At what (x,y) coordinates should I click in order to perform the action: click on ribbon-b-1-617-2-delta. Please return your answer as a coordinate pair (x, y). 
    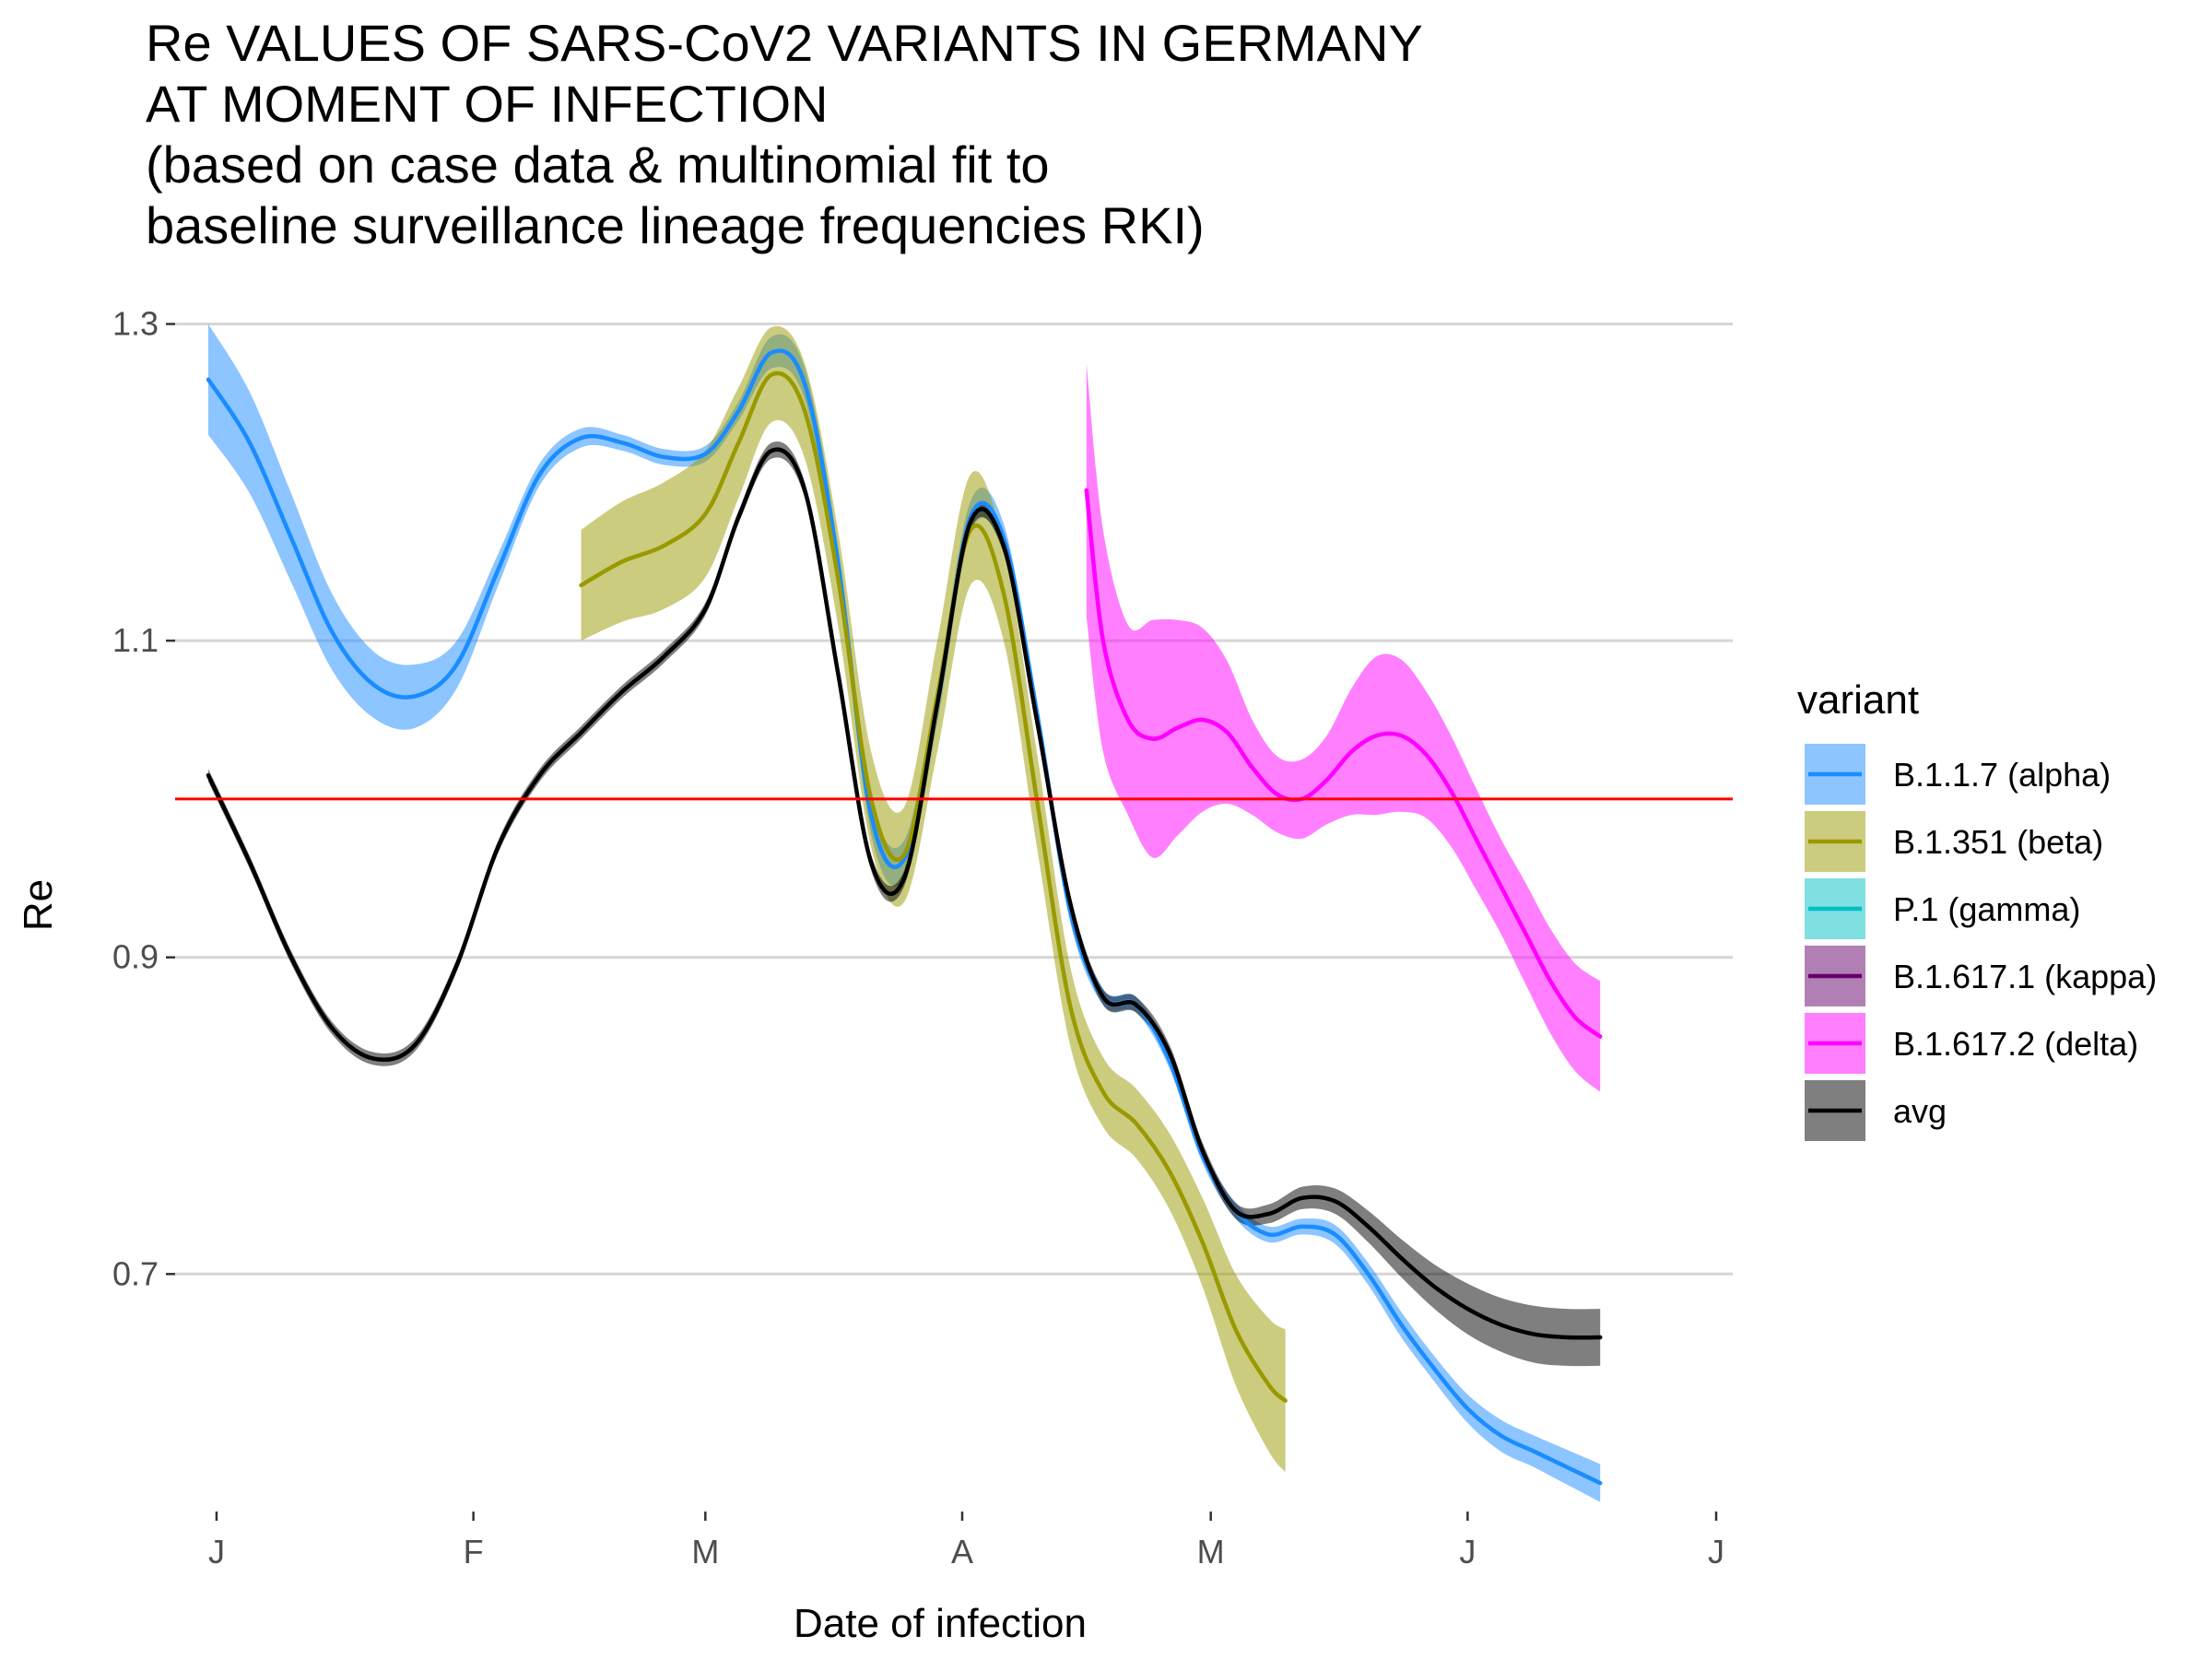
    Looking at the image, I should click on (1343, 727).